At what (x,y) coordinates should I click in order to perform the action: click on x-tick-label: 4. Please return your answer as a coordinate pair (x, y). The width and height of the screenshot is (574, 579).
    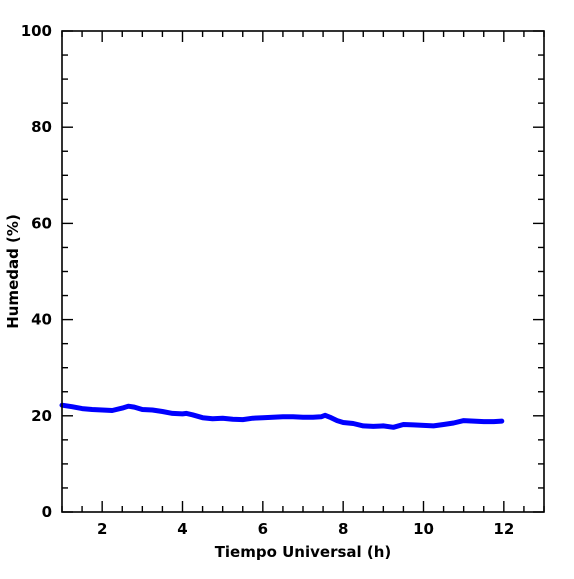
    Looking at the image, I should click on (182, 529).